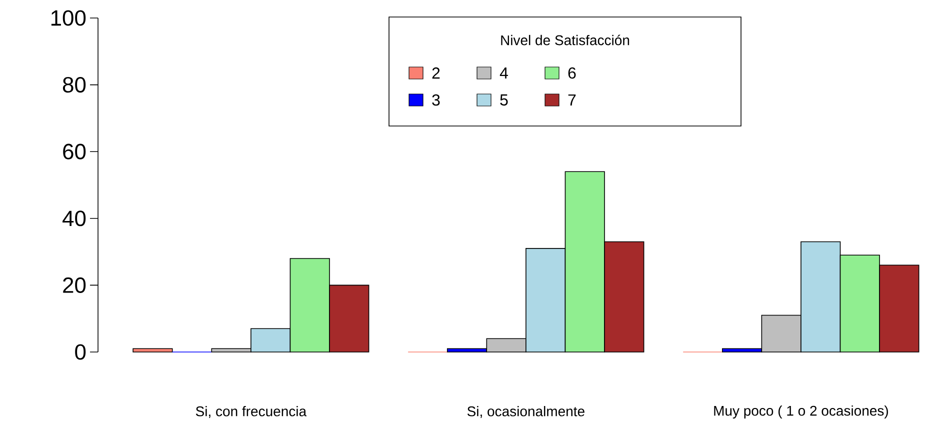  What do you see at coordinates (436, 73) in the screenshot?
I see `legend-label: 2` at bounding box center [436, 73].